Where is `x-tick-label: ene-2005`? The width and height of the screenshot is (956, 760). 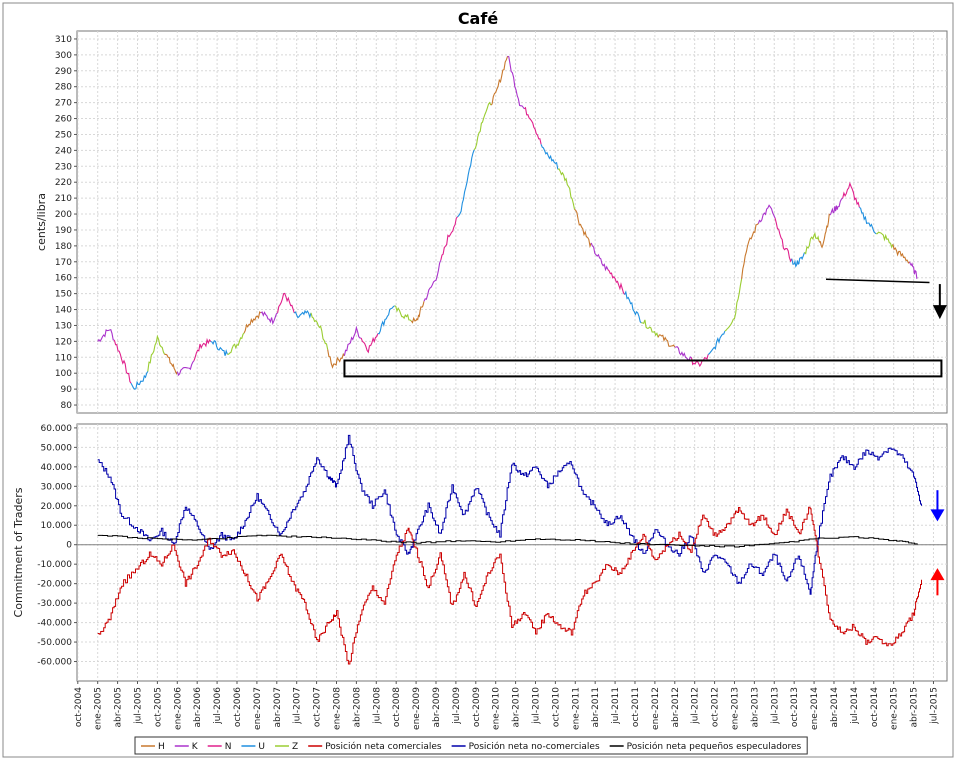
x-tick-label: ene-2005 is located at coordinates (99, 708).